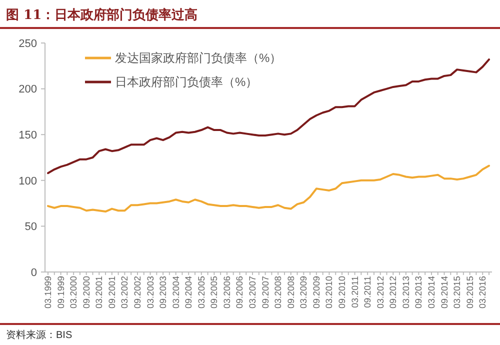 The height and width of the screenshot is (345, 500). What do you see at coordinates (214, 292) in the screenshot?
I see `x-tick-label: 09.2005` at bounding box center [214, 292].